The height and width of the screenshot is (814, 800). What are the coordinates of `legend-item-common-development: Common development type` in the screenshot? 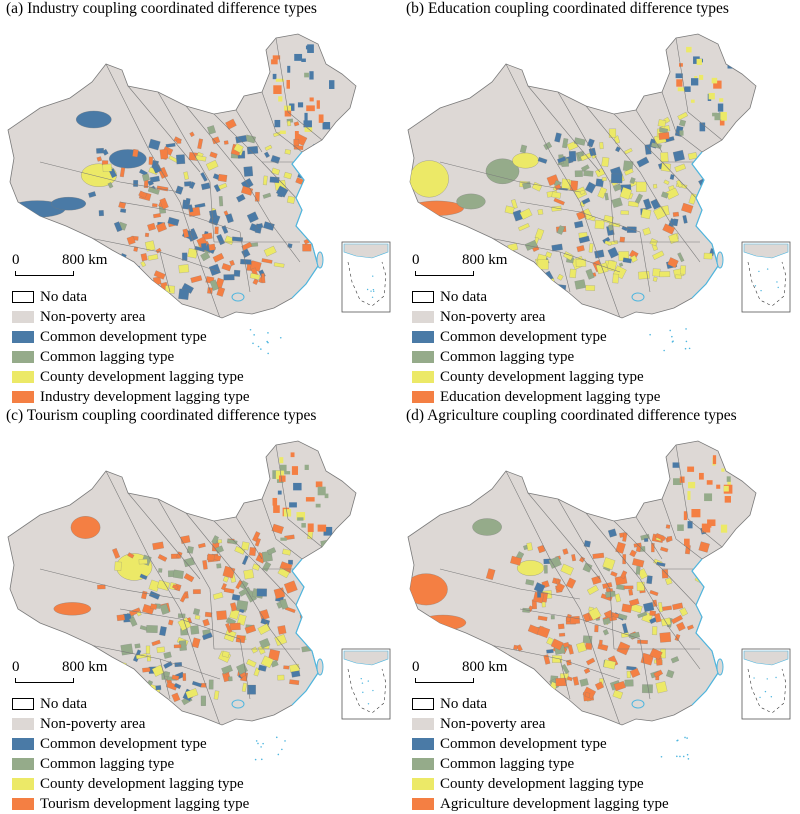 It's located at (131, 337).